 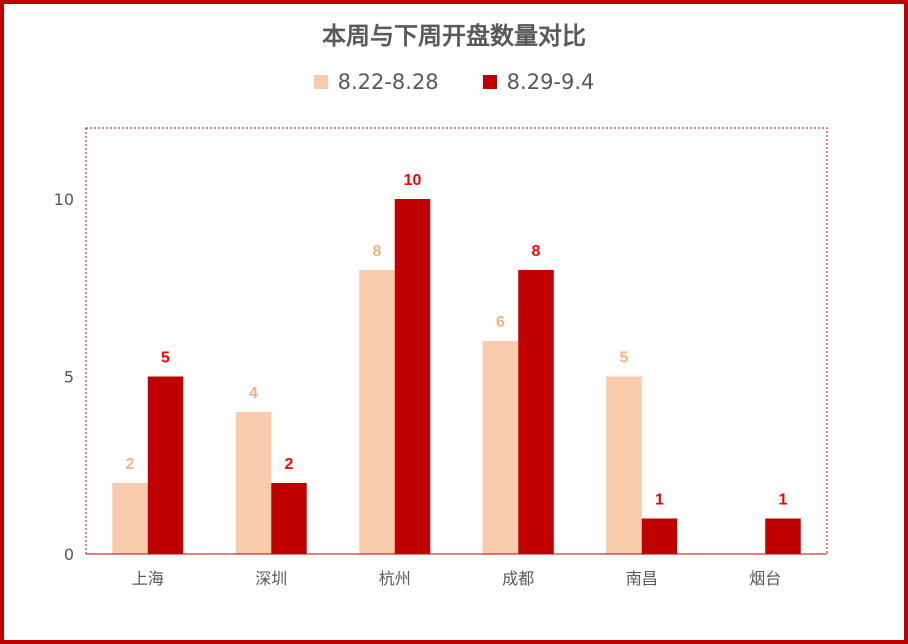 What do you see at coordinates (69, 554) in the screenshot?
I see `y-tick-label-0: 0` at bounding box center [69, 554].